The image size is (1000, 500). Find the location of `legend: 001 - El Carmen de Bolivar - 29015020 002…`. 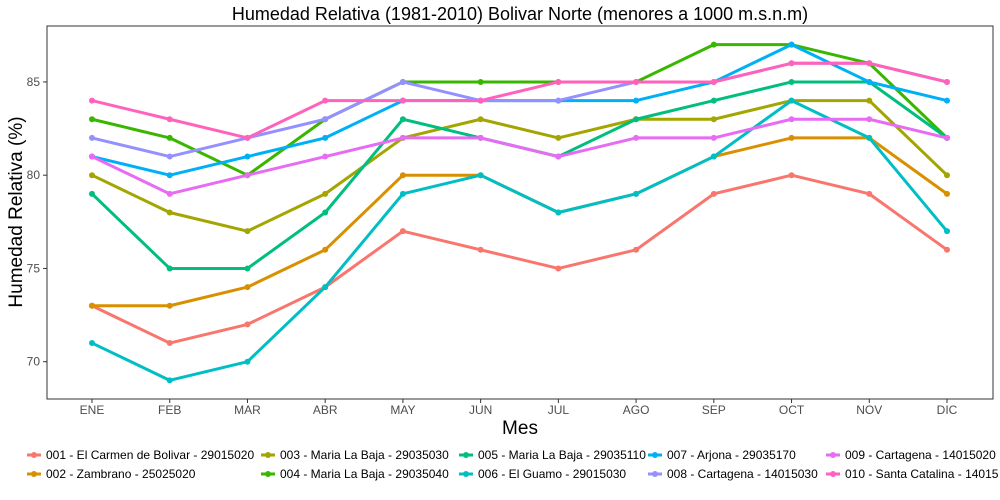

legend: 001 - El Carmen de Bolivar - 29015020 002… is located at coordinates (513, 464).